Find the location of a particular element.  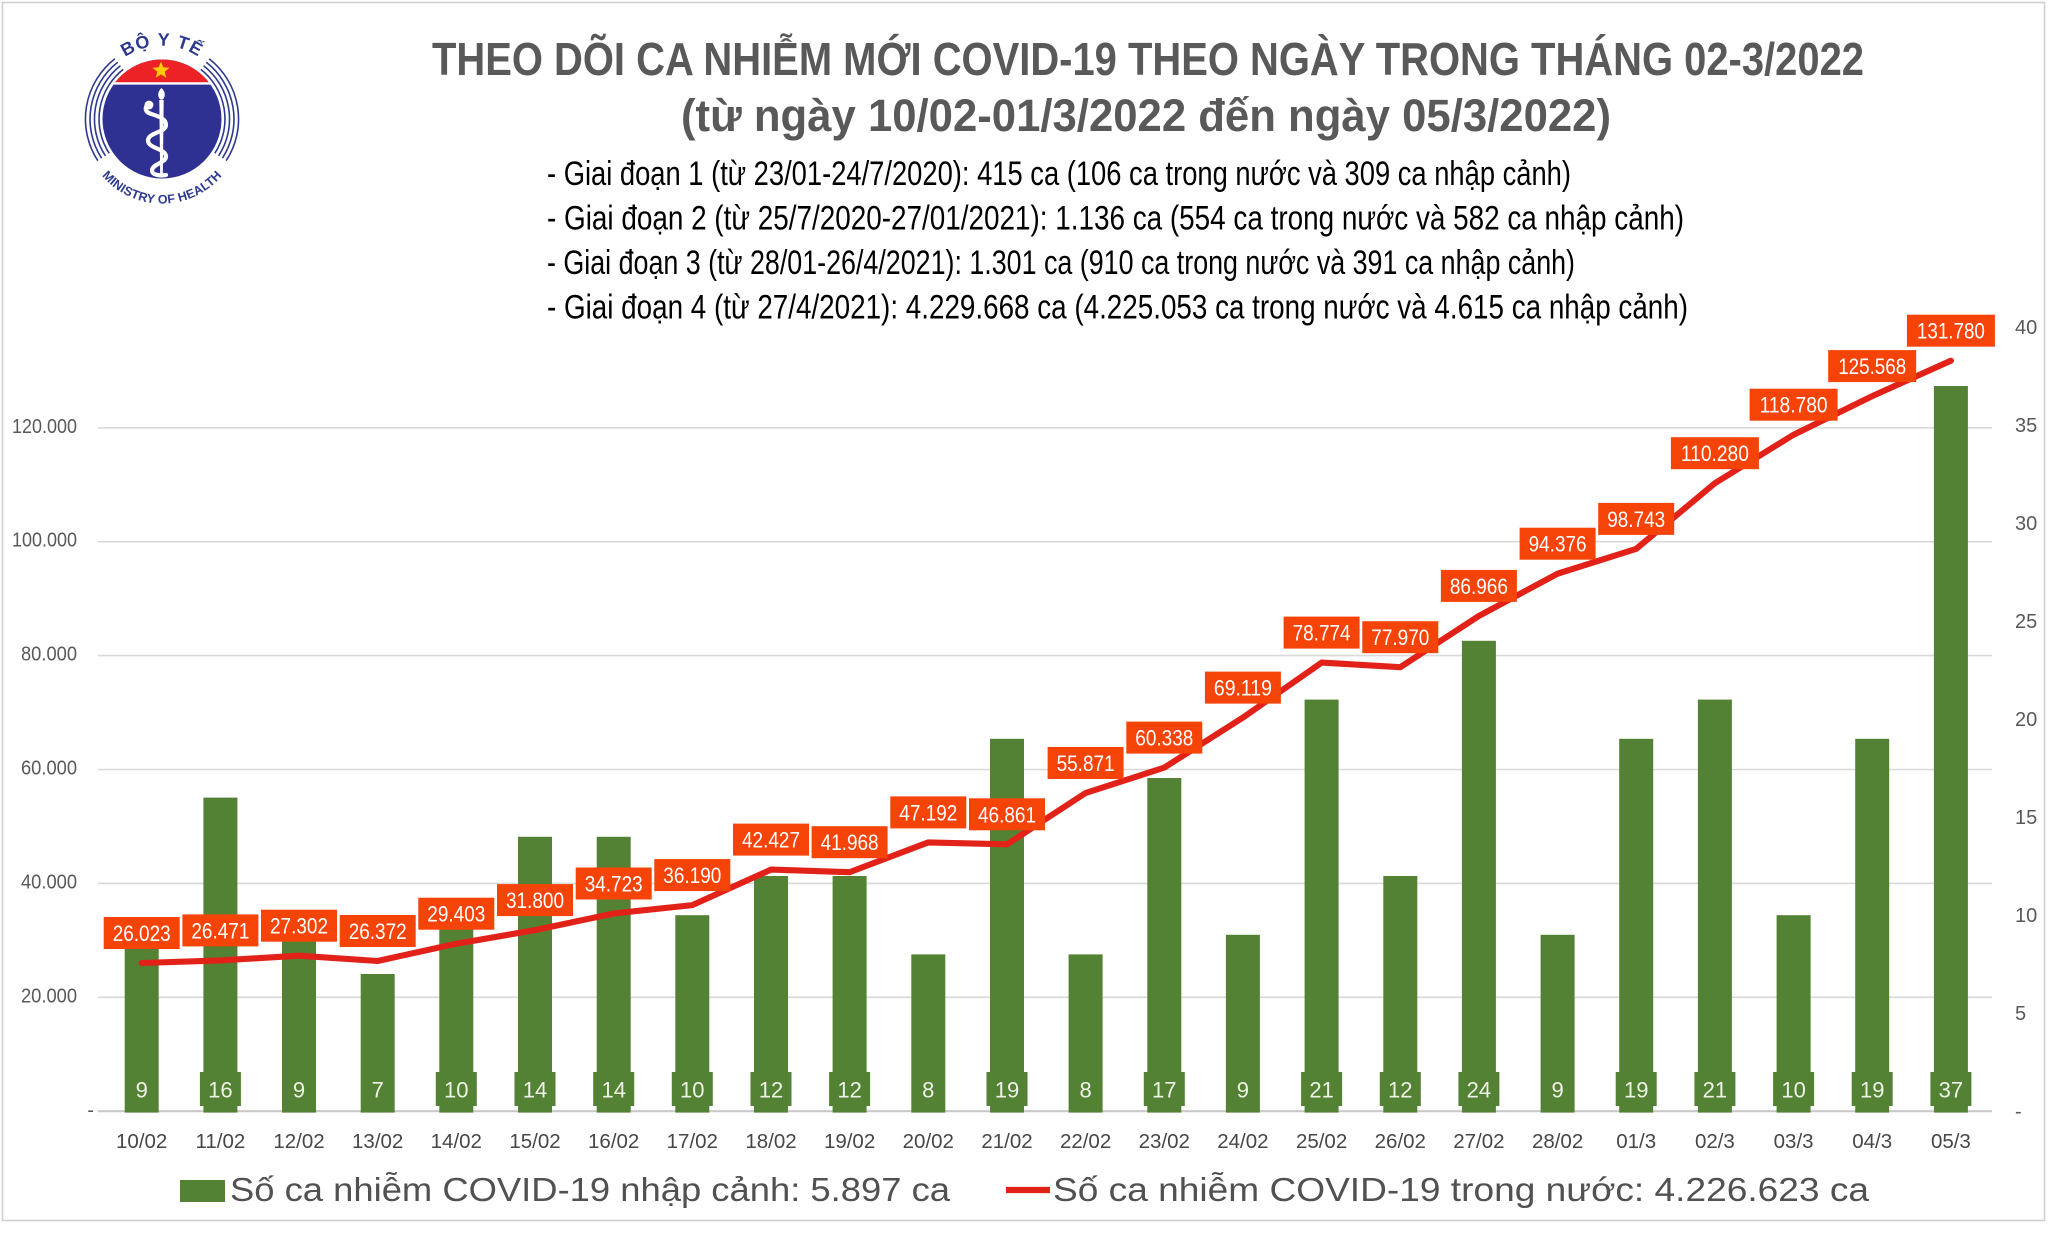

svg-text: 47.192 is located at coordinates (928, 812).